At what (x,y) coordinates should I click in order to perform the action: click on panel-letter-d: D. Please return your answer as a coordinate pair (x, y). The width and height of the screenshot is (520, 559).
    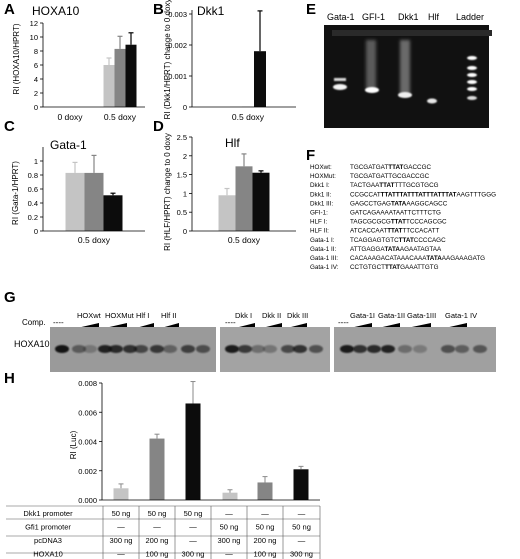
    Looking at the image, I should click on (158, 126).